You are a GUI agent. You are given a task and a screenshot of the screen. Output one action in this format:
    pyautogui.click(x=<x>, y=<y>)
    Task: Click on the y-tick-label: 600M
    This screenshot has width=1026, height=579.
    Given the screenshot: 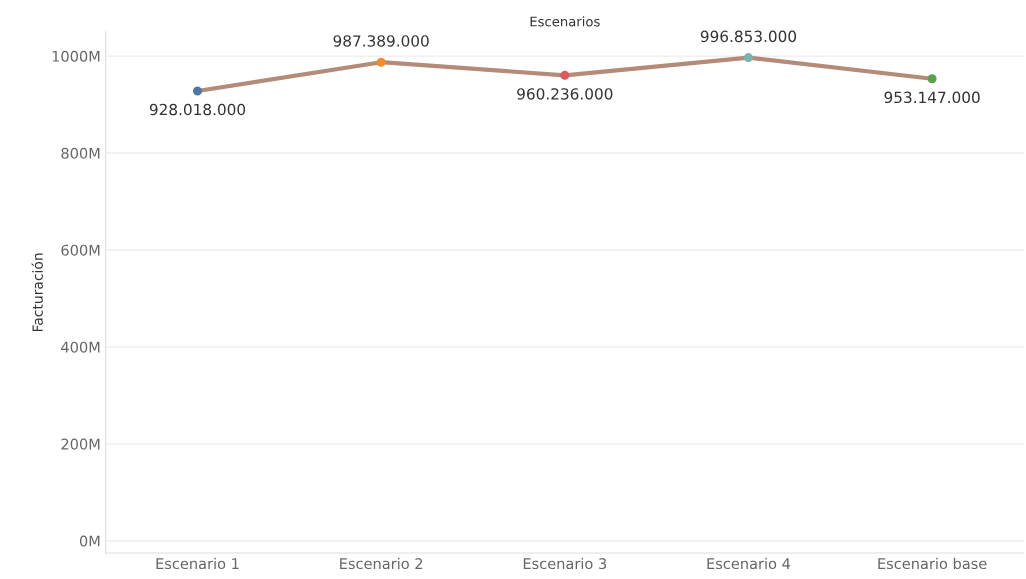 What is the action you would take?
    pyautogui.click(x=80, y=250)
    